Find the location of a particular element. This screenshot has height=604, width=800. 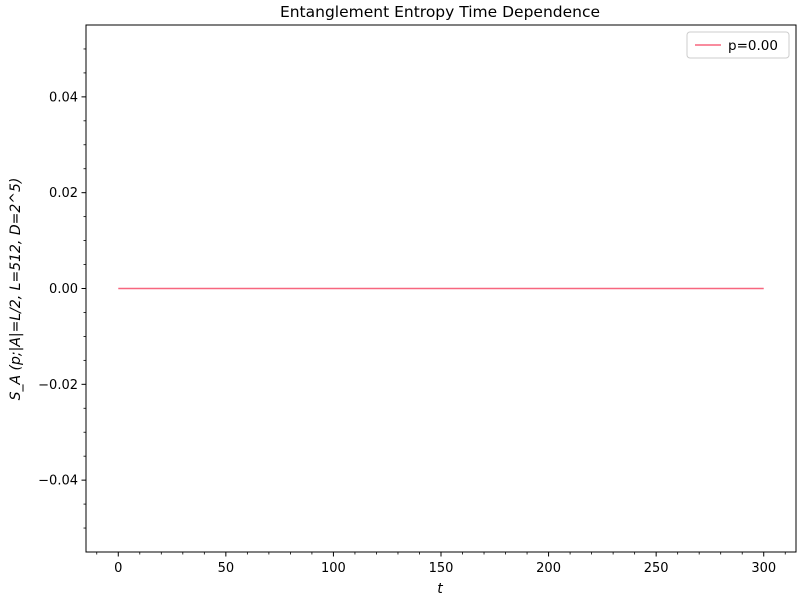

legend-box is located at coordinates (738, 45).